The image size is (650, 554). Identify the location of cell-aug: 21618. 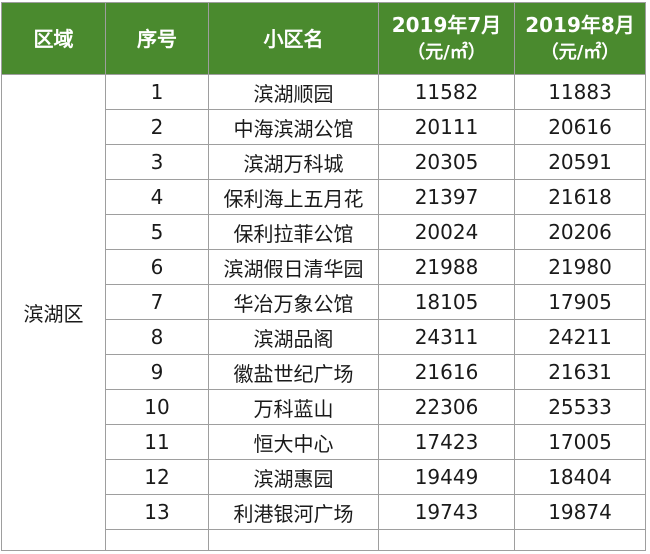
(580, 197).